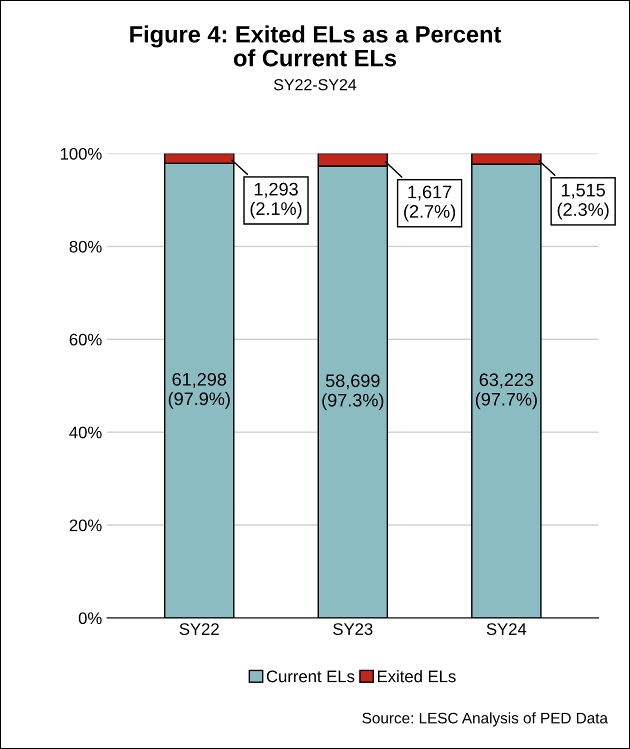  I want to click on data-label: 58,699 (97.3%), so click(353, 392).